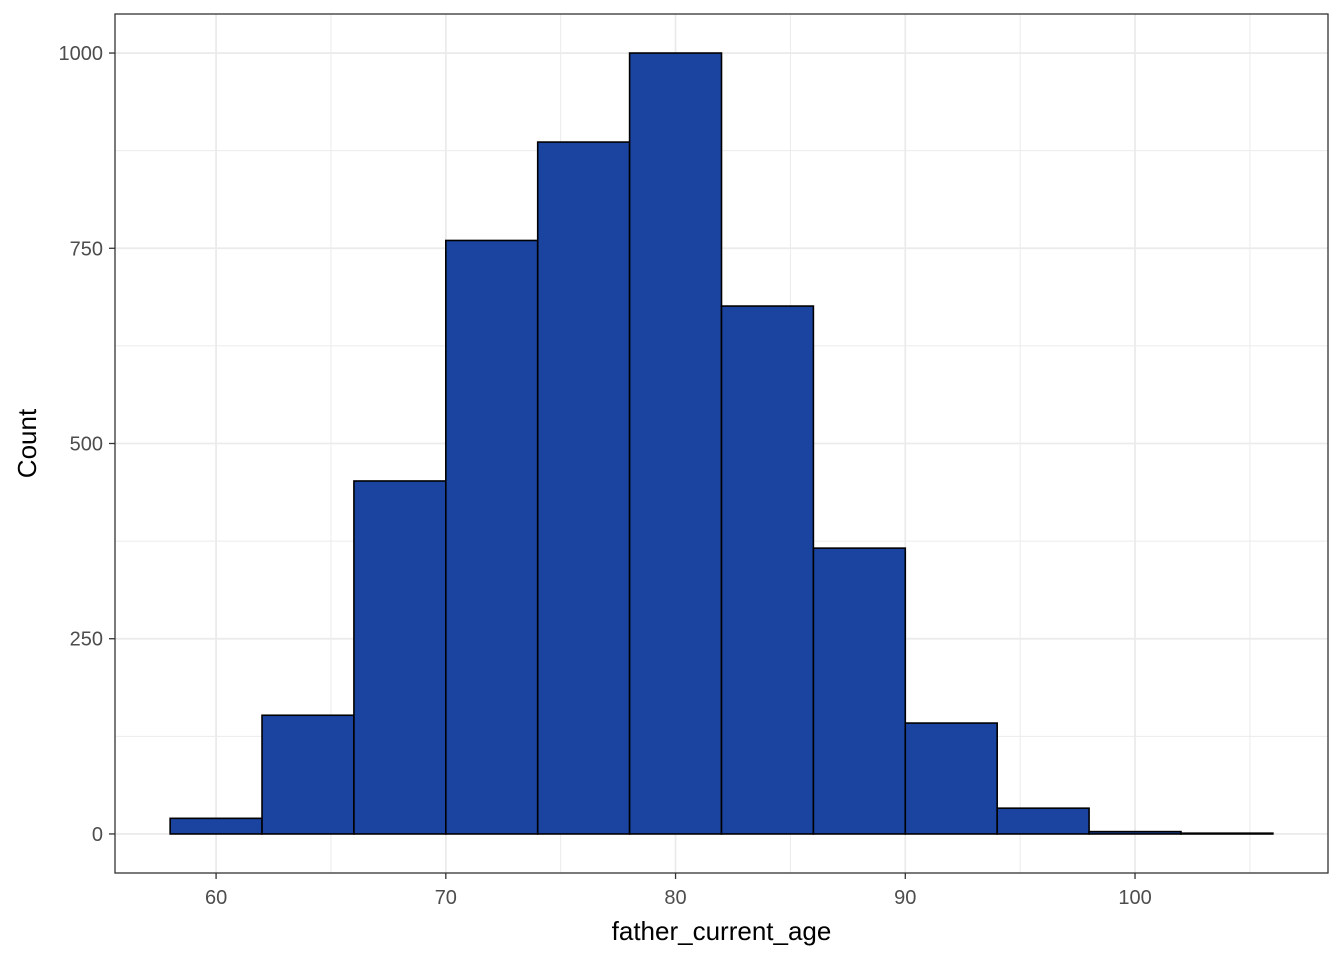 The image size is (1344, 960). I want to click on x-tick-label: 80, so click(675, 898).